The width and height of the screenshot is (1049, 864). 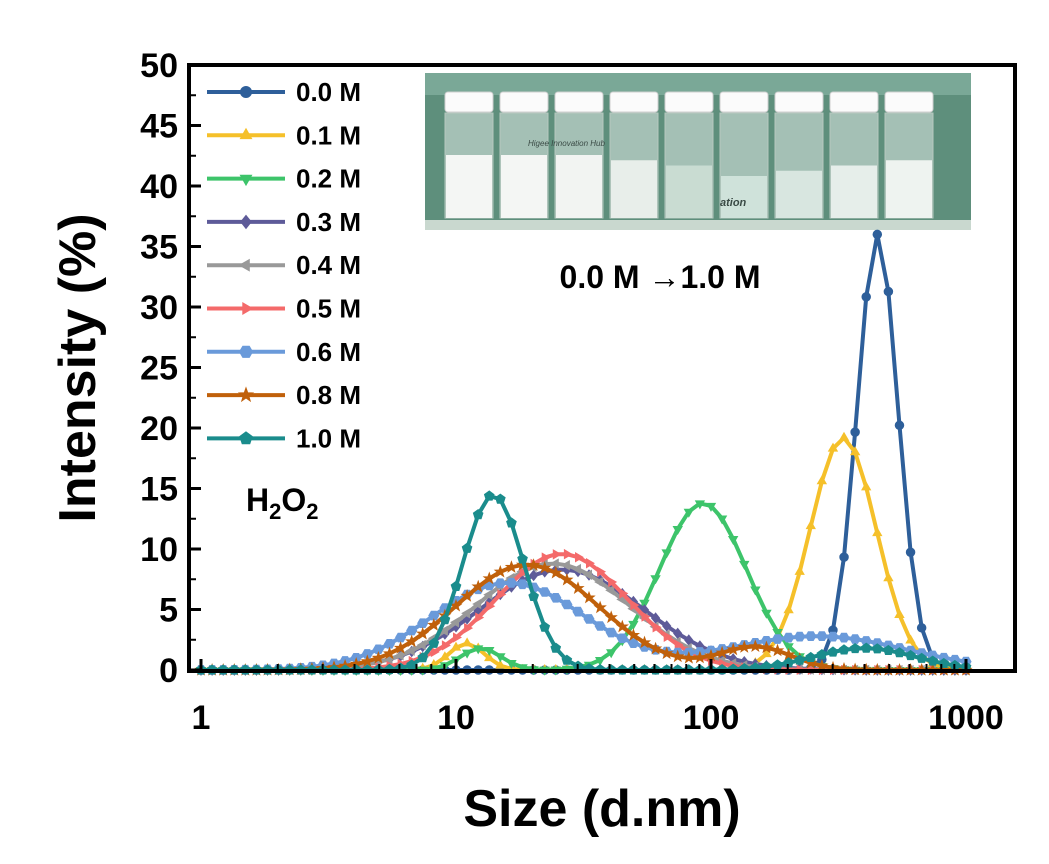 What do you see at coordinates (328, 92) in the screenshot?
I see `legend-label: 0.0 M` at bounding box center [328, 92].